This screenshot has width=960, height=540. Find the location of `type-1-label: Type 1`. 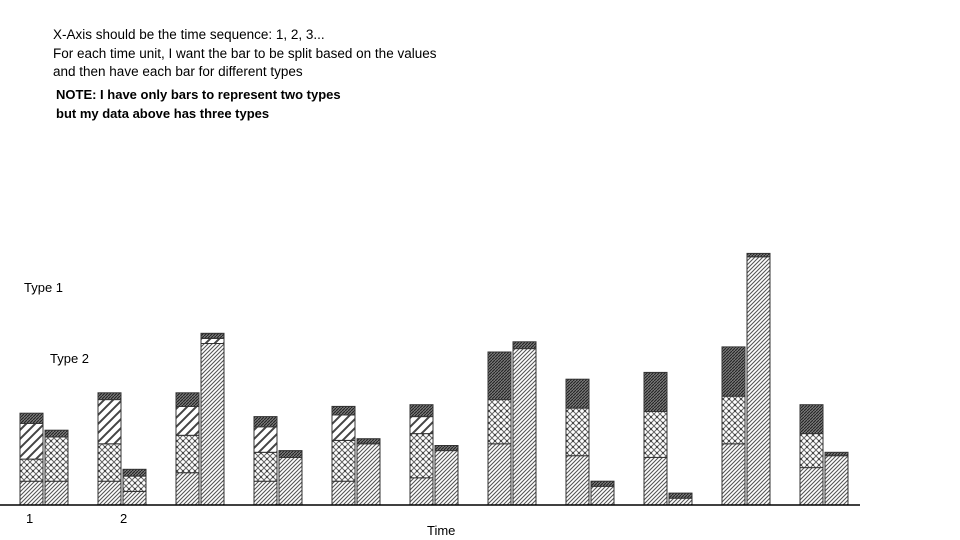

type-1-label: Type 1 is located at coordinates (44, 287).